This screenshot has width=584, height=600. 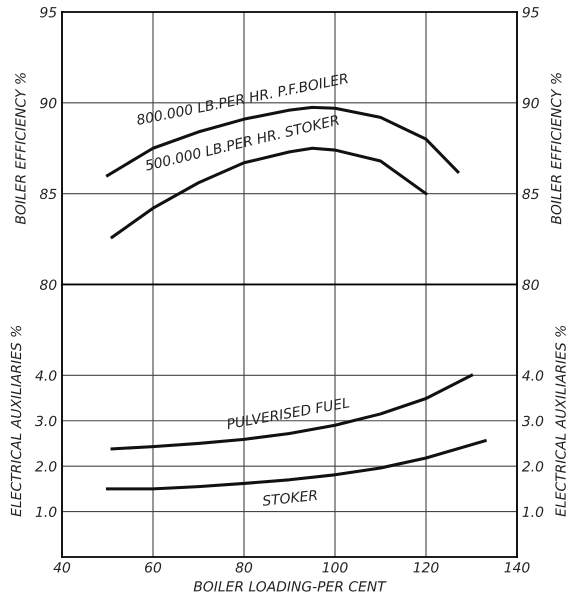 What do you see at coordinates (20, 148) in the screenshot?
I see `y-axis-title: BOILER EFFICIENCY %` at bounding box center [20, 148].